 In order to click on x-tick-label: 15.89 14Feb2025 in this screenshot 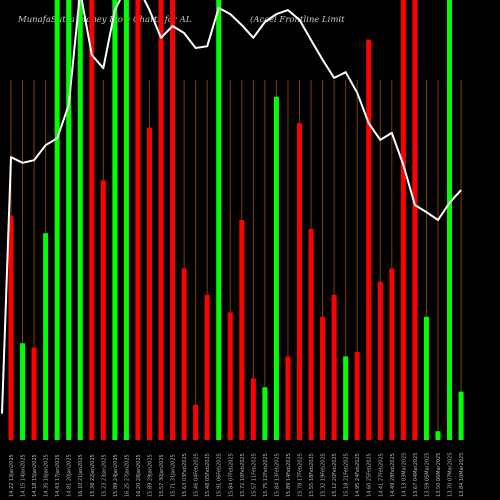, I will do `click(289, 475)`.